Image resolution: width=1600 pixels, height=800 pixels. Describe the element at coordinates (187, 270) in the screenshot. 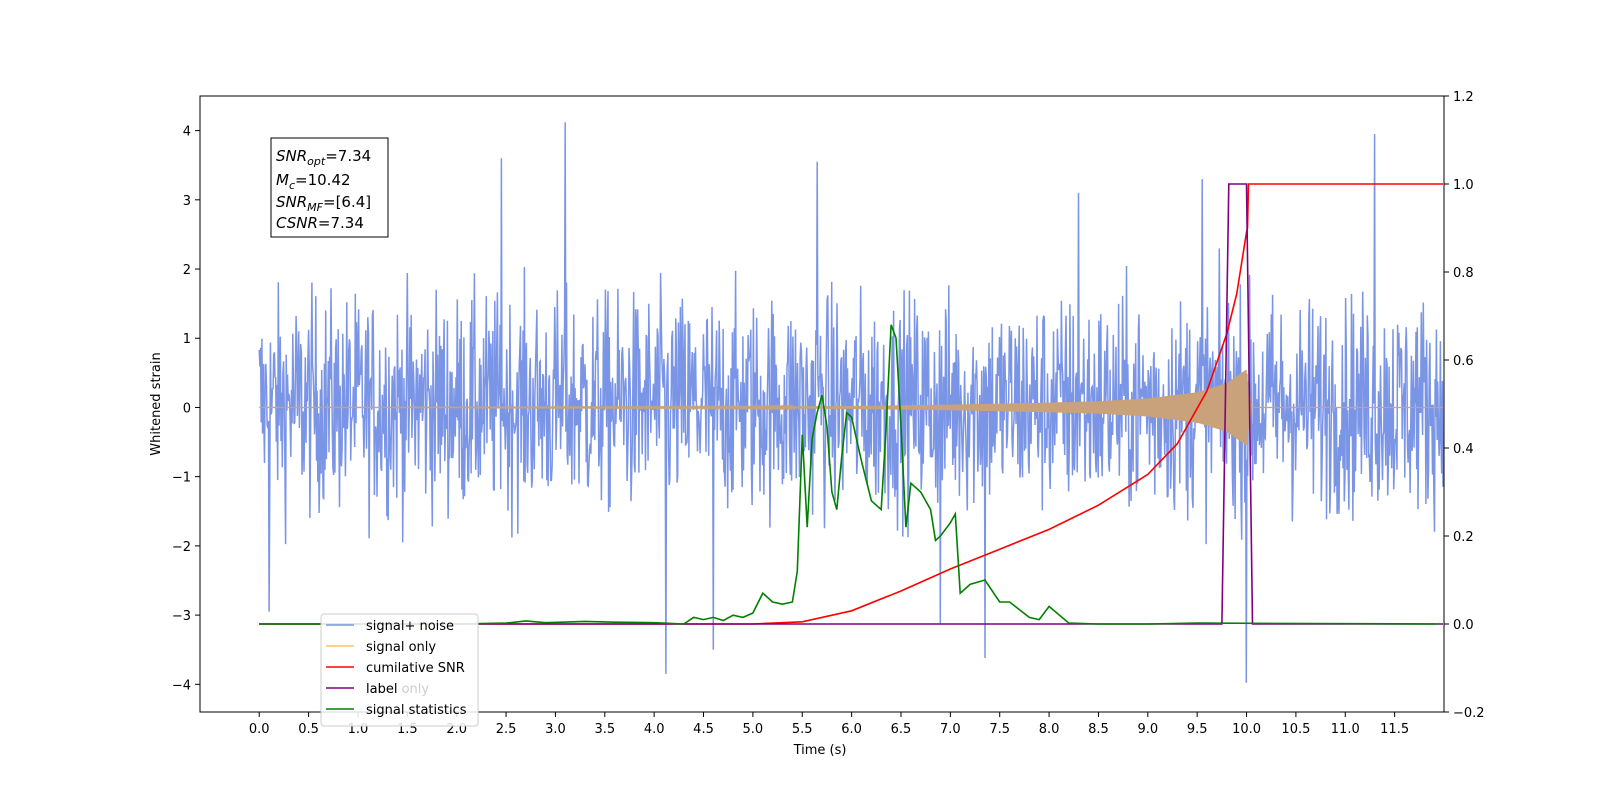

I see `y-left-tick-label: 2` at that location.